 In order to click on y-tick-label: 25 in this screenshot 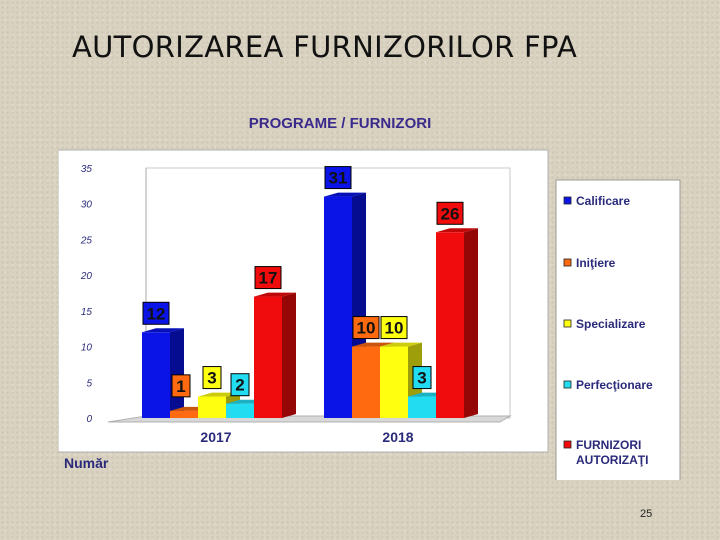, I will do `click(86, 240)`.